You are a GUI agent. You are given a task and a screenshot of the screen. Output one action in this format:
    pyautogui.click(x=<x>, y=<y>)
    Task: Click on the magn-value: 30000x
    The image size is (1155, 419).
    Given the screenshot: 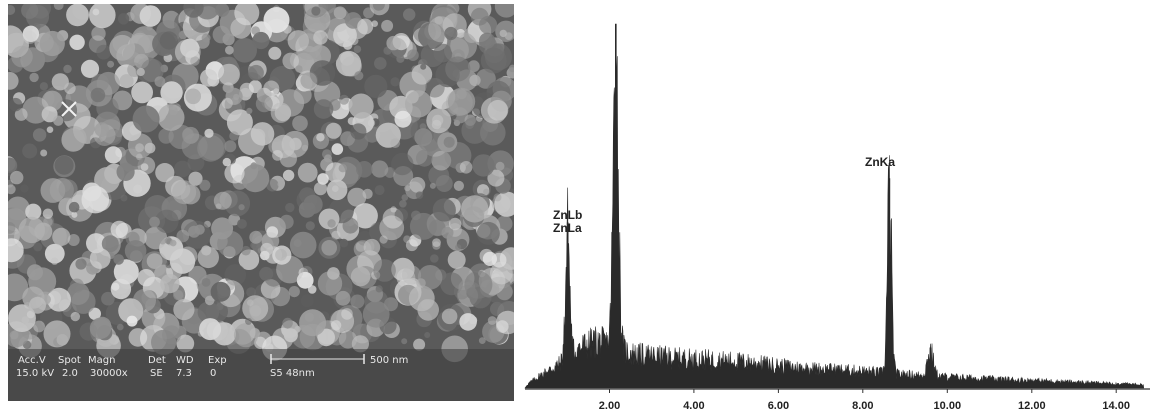 What is the action you would take?
    pyautogui.click(x=109, y=373)
    